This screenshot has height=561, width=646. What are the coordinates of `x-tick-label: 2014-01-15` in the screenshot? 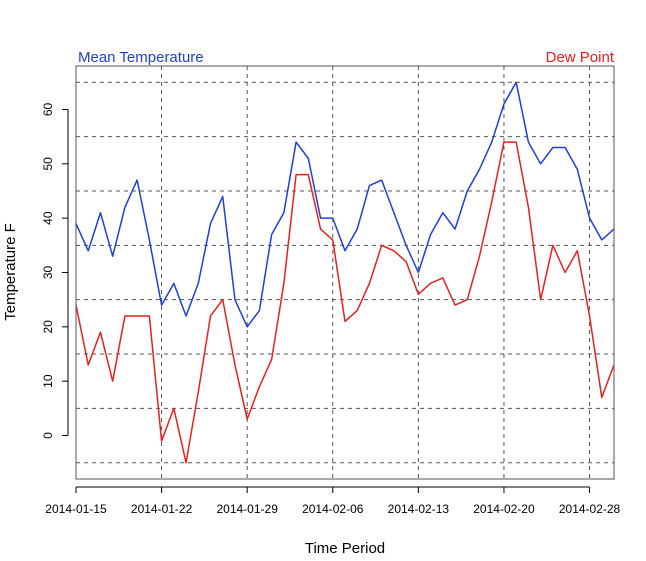 It's located at (76, 509).